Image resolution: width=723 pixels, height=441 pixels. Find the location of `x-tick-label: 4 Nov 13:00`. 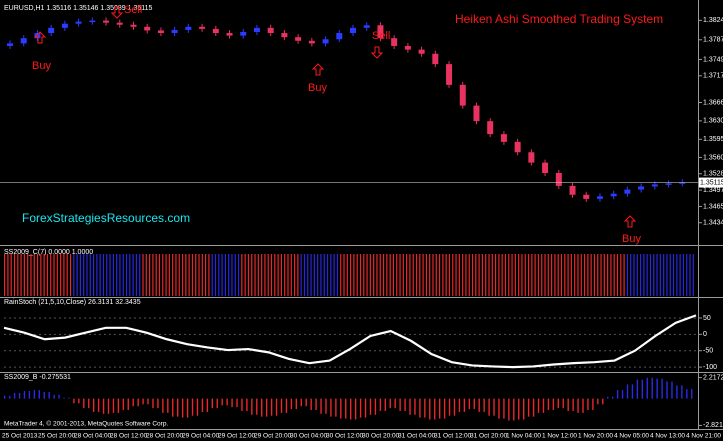

x-tick-label: 4 Nov 13:00 is located at coordinates (667, 436).